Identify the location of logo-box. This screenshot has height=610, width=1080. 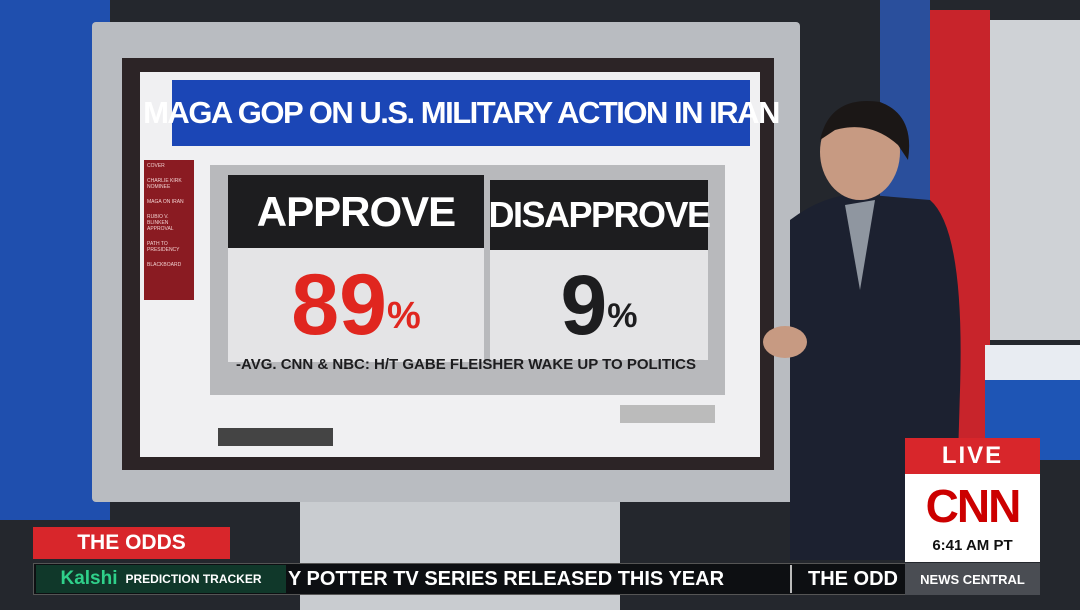
(972, 518).